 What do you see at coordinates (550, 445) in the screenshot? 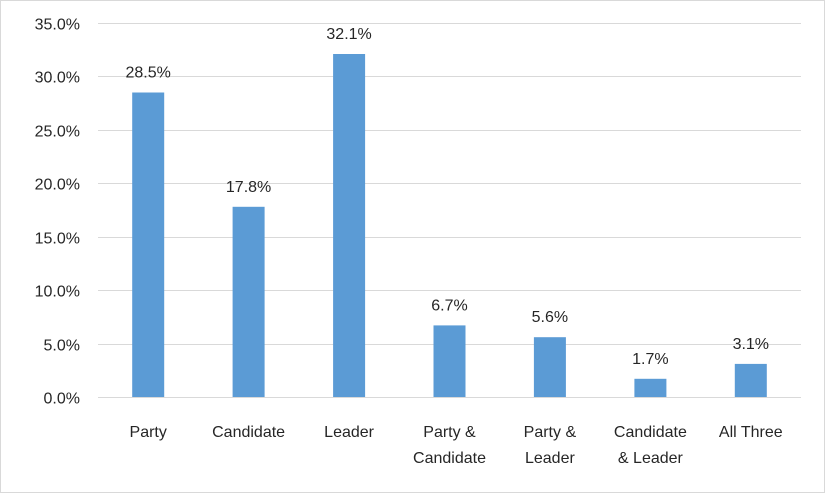
I see `category-label: Party & Leader` at bounding box center [550, 445].